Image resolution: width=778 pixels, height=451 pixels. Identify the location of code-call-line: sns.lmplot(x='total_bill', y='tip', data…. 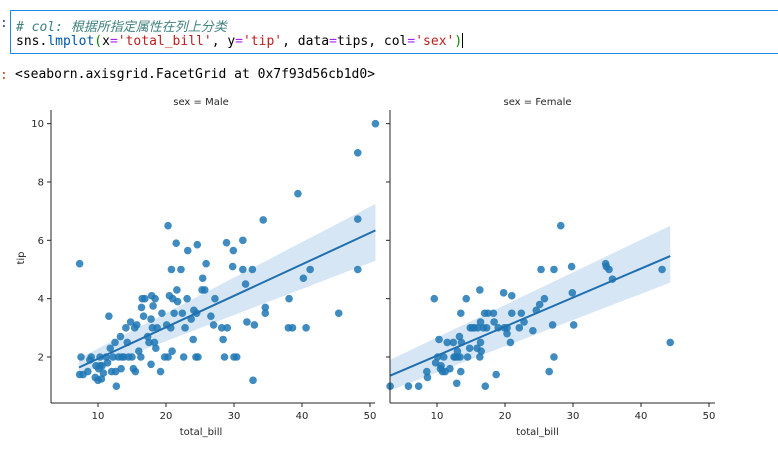
(240, 41).